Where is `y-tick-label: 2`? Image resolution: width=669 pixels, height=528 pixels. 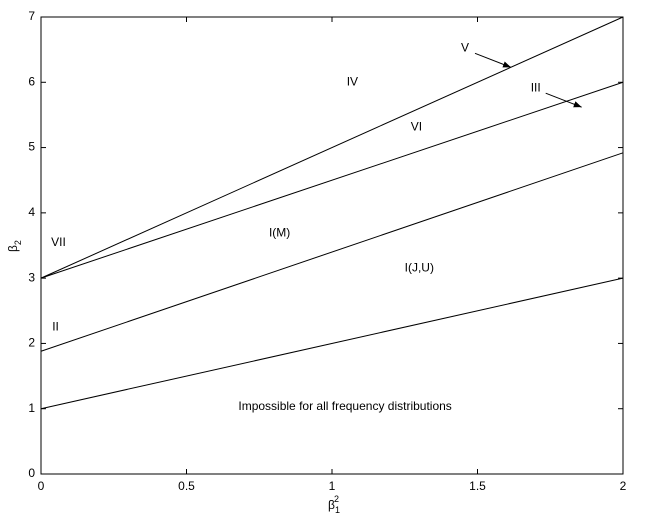 y-tick-label: 2 is located at coordinates (31, 343).